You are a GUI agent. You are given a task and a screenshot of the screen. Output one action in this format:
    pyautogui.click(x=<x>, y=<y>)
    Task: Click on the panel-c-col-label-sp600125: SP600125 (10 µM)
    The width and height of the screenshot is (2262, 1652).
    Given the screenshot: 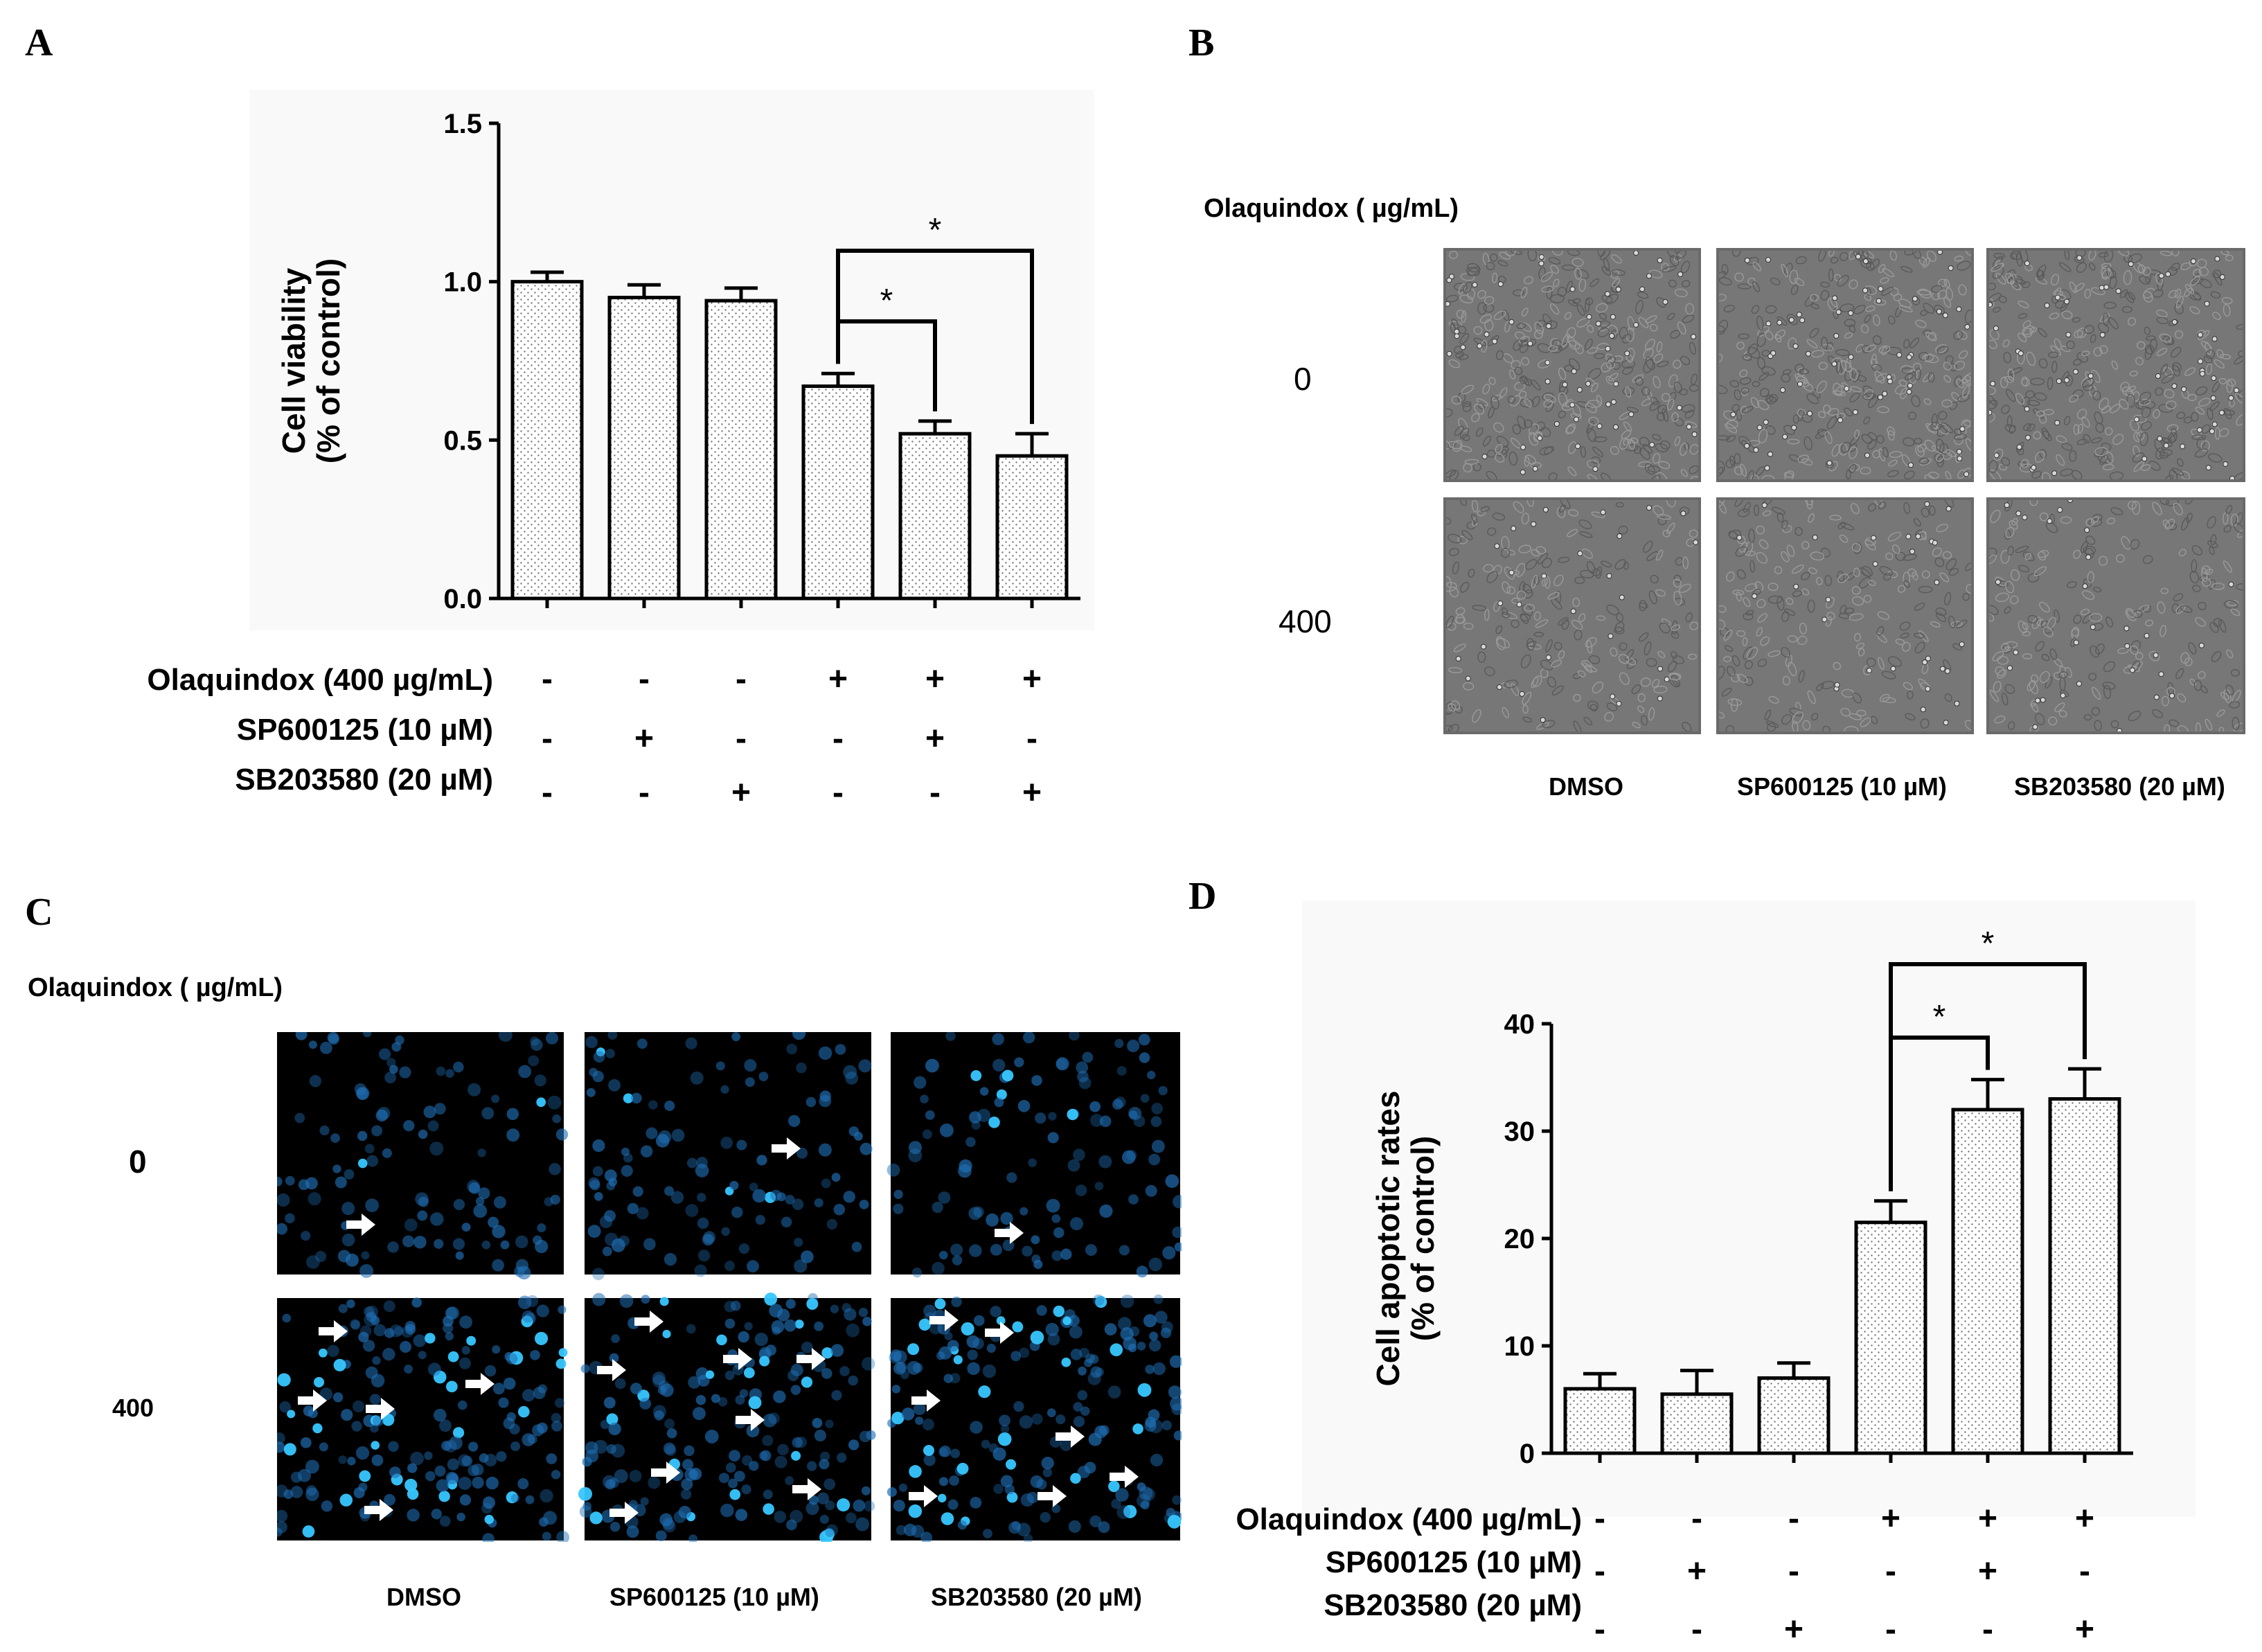 What is the action you would take?
    pyautogui.click(x=714, y=1597)
    